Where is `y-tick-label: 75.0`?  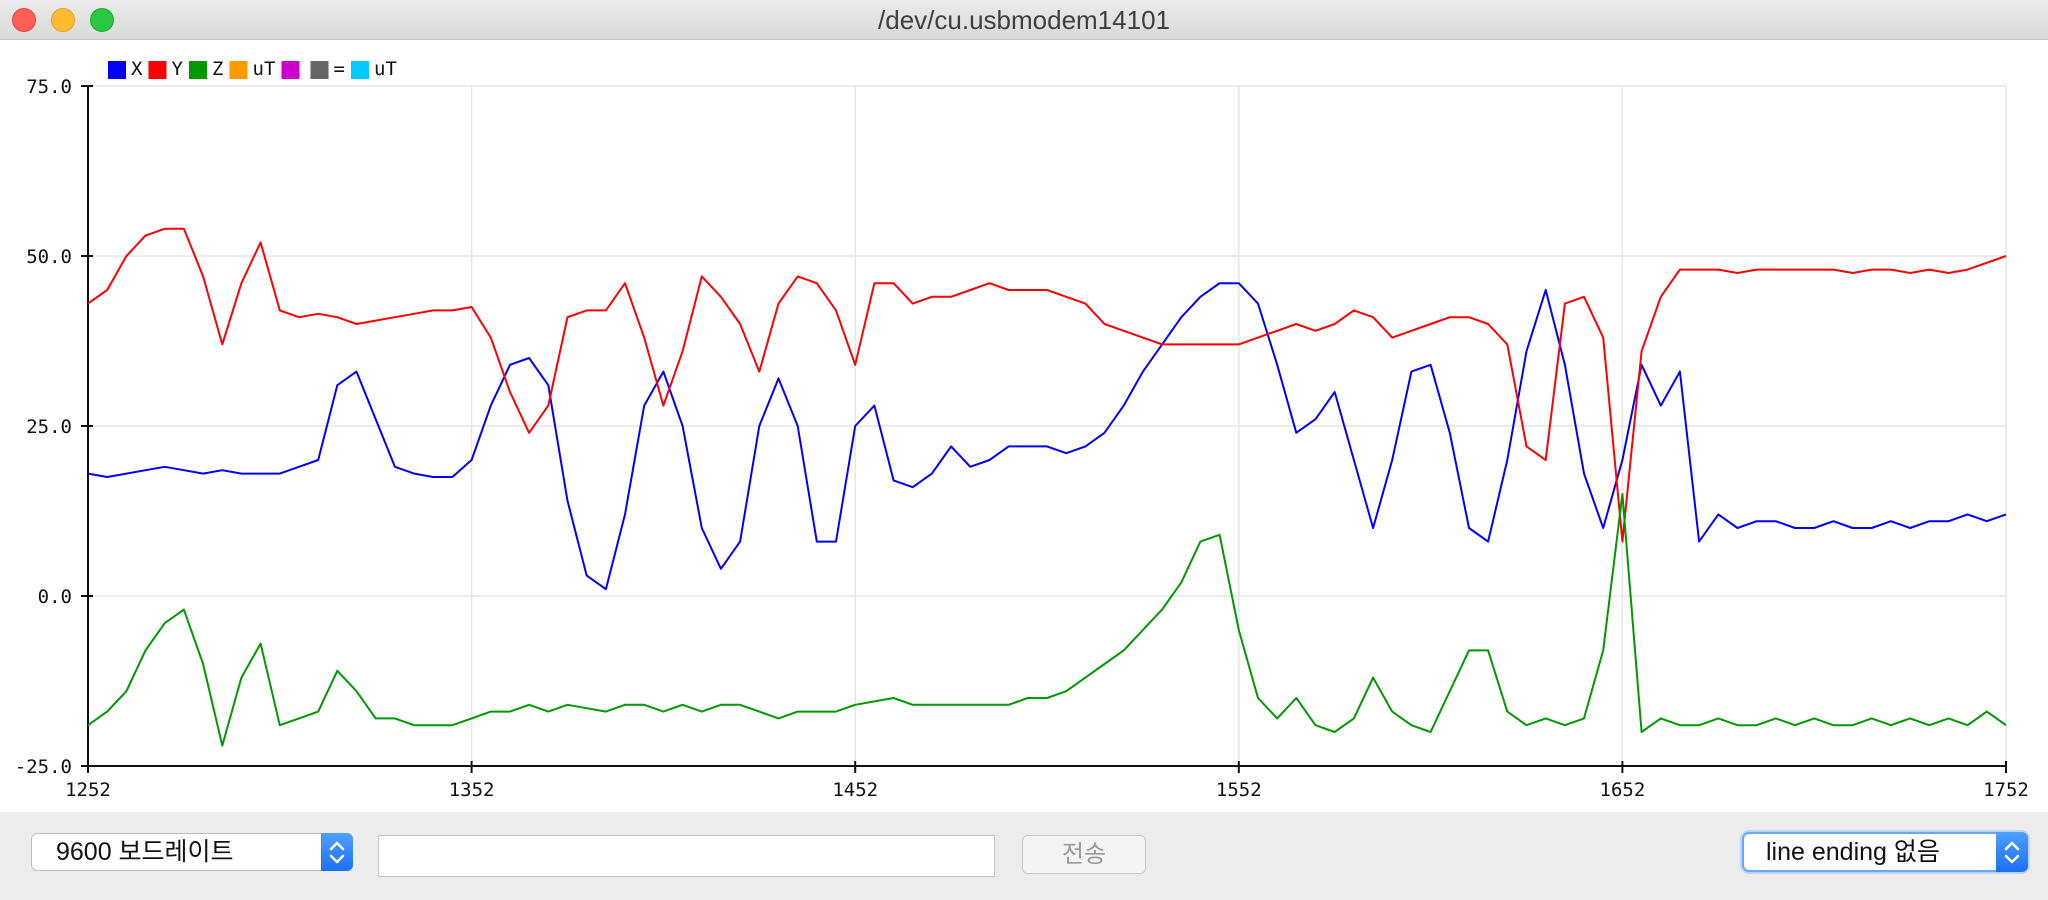
y-tick-label: 75.0 is located at coordinates (49, 87).